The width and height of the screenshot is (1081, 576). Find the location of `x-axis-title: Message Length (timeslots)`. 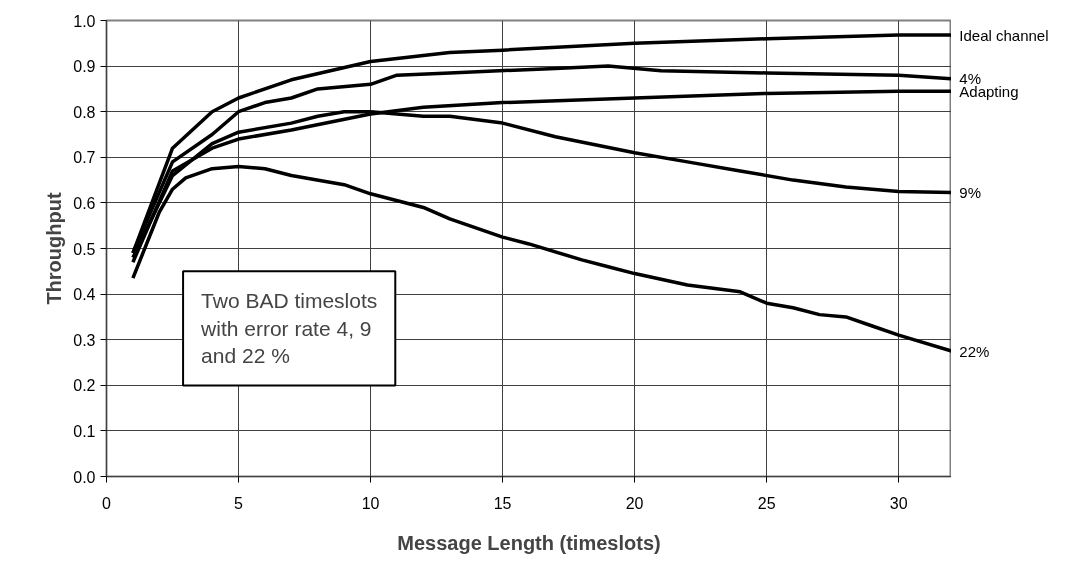

x-axis-title: Message Length (timeslots) is located at coordinates (529, 542).